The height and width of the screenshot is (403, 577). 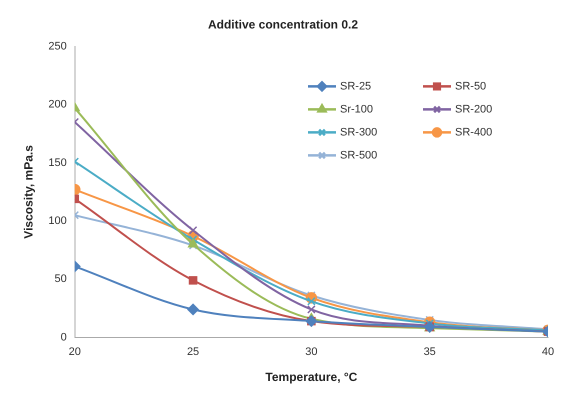 What do you see at coordinates (430, 352) in the screenshot?
I see `x-tick-label: 35` at bounding box center [430, 352].